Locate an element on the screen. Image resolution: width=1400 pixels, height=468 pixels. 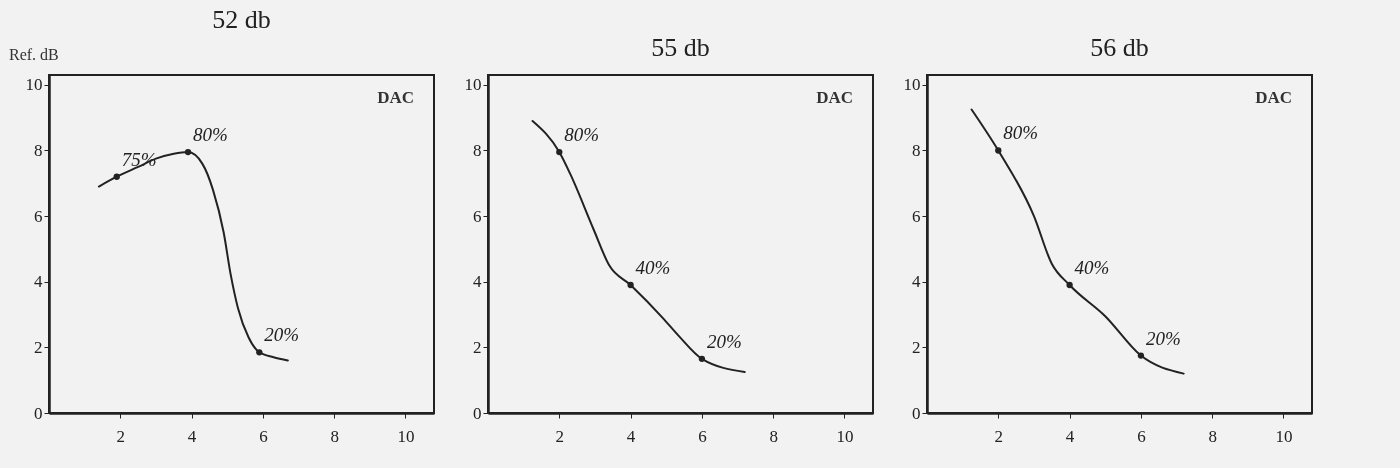
chart-title: 56 db is located at coordinates (1119, 47).